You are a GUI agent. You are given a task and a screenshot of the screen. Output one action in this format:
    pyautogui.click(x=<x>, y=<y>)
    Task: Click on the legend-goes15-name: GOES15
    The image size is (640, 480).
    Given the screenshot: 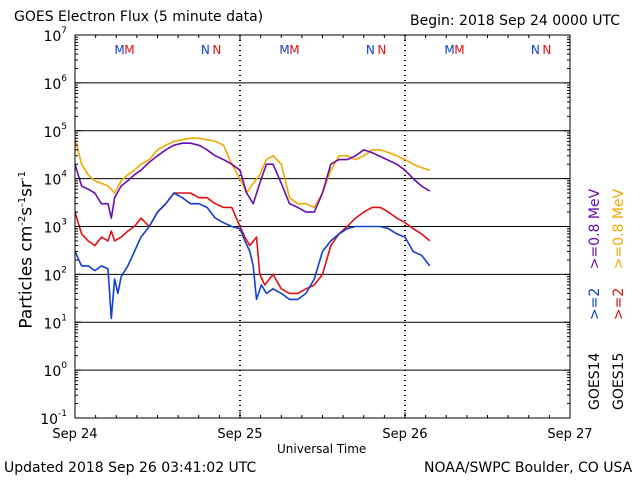 What is the action you would take?
    pyautogui.click(x=619, y=381)
    